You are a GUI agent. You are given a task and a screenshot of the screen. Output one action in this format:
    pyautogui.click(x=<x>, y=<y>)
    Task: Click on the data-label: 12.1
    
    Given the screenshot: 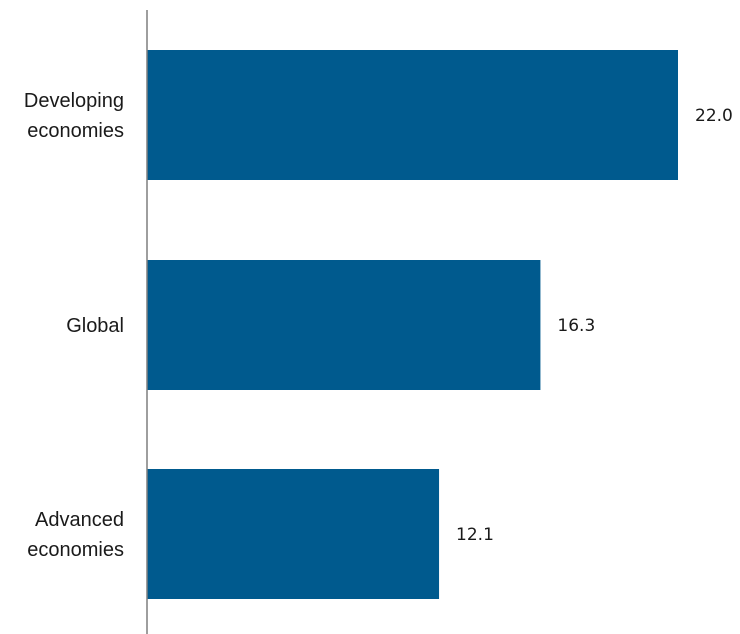 What is the action you would take?
    pyautogui.click(x=475, y=535)
    